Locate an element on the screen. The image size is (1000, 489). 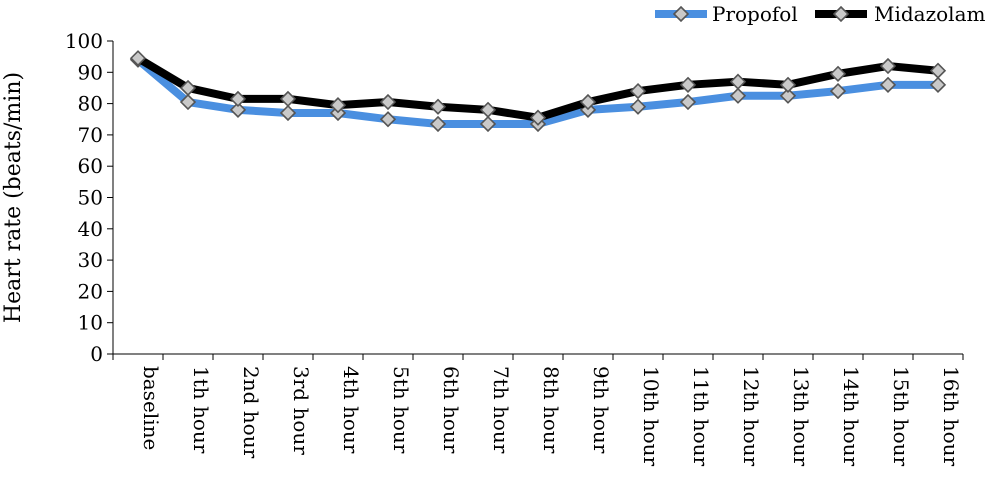
y-tick-label: 20 is located at coordinates (90, 291).